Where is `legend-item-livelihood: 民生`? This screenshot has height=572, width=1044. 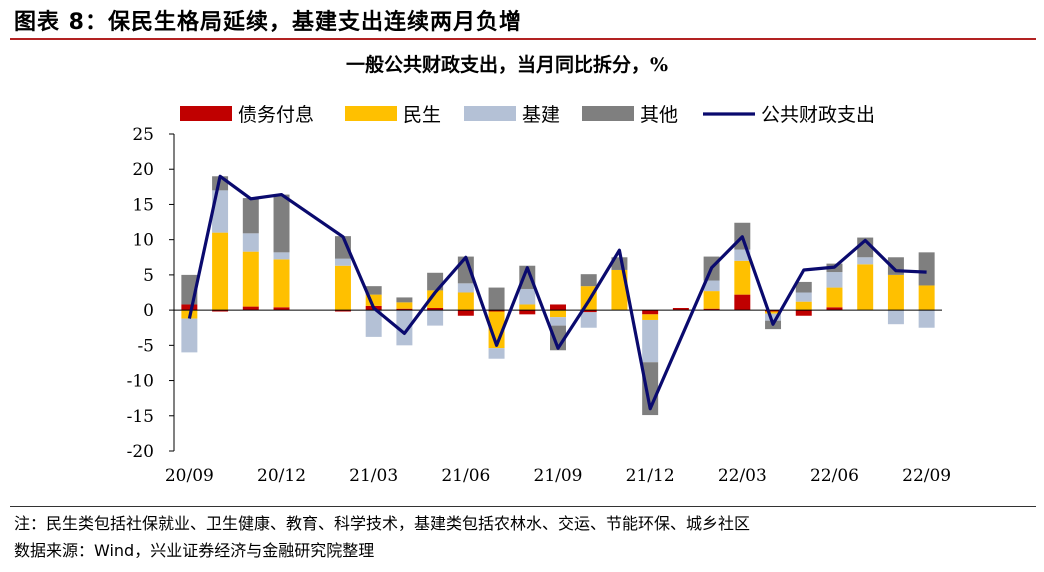
legend-item-livelihood: 民生 is located at coordinates (393, 115).